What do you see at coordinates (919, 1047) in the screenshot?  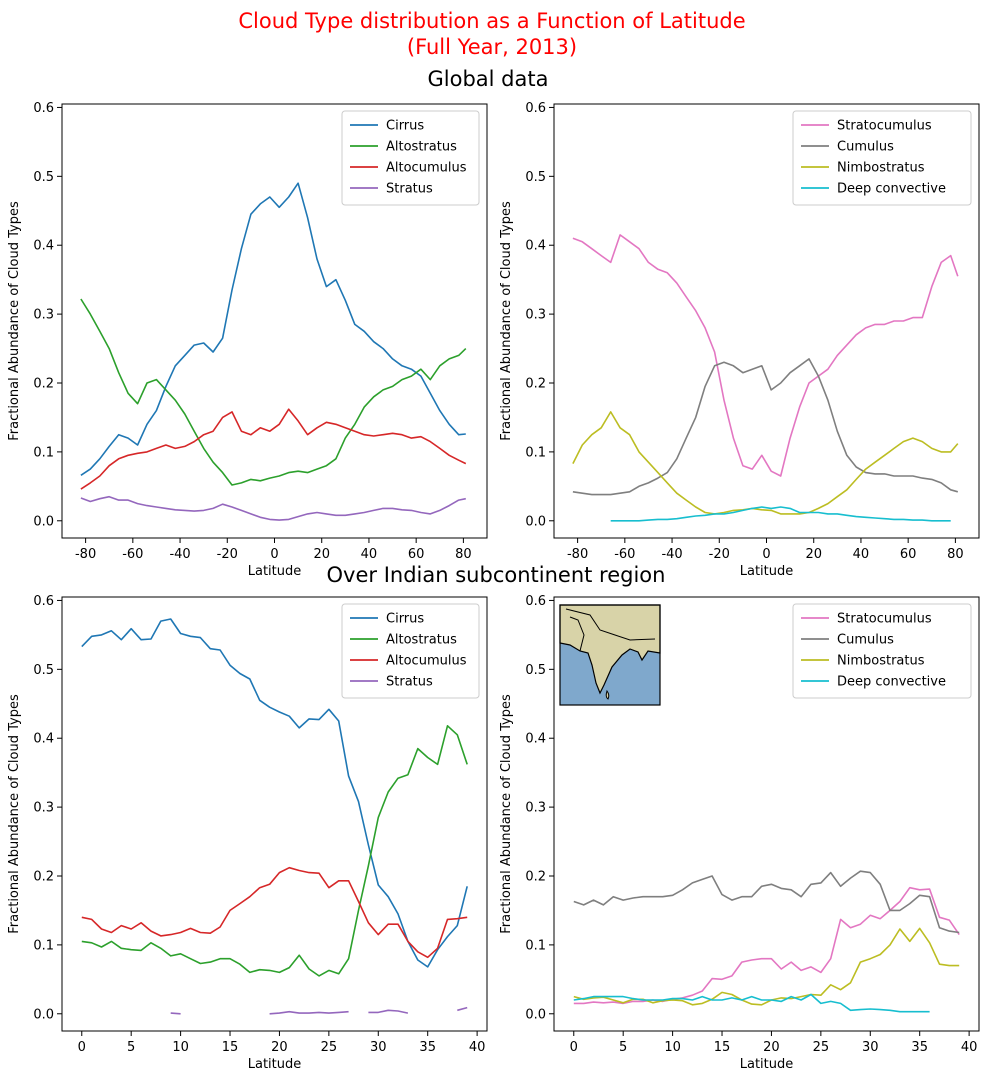 I see `x-tick-label: 35` at bounding box center [919, 1047].